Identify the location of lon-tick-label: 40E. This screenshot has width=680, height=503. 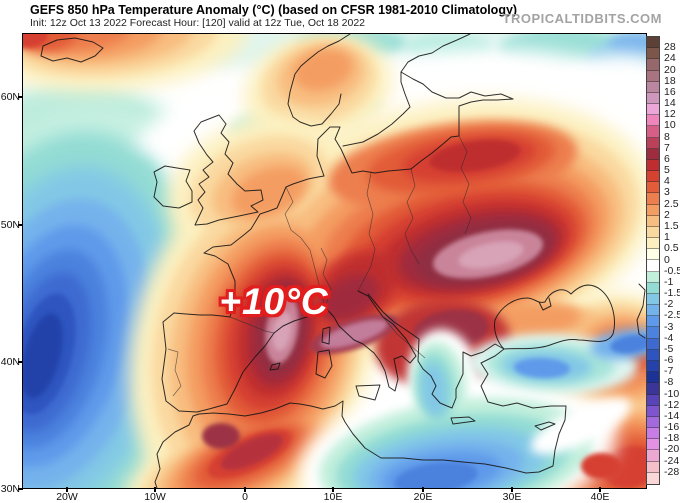
(600, 497).